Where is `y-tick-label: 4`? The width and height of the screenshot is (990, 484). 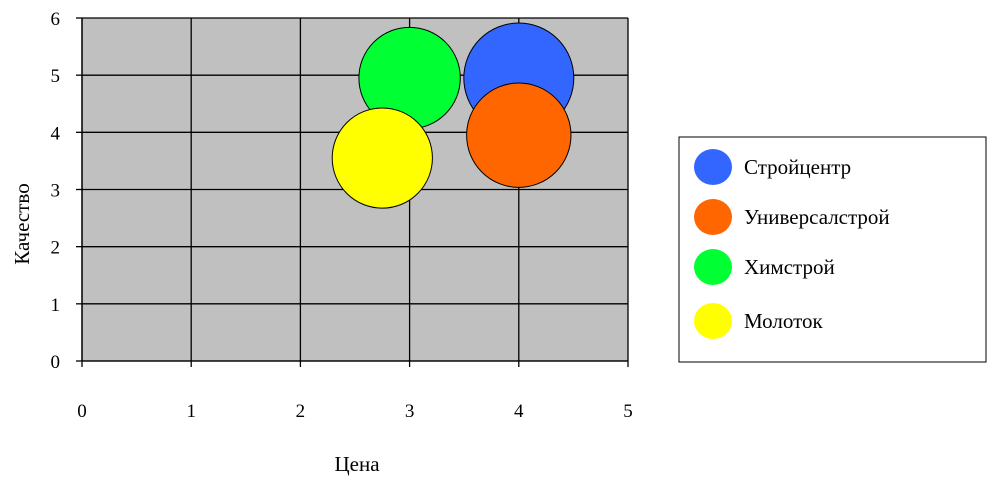 y-tick-label: 4 is located at coordinates (56, 133).